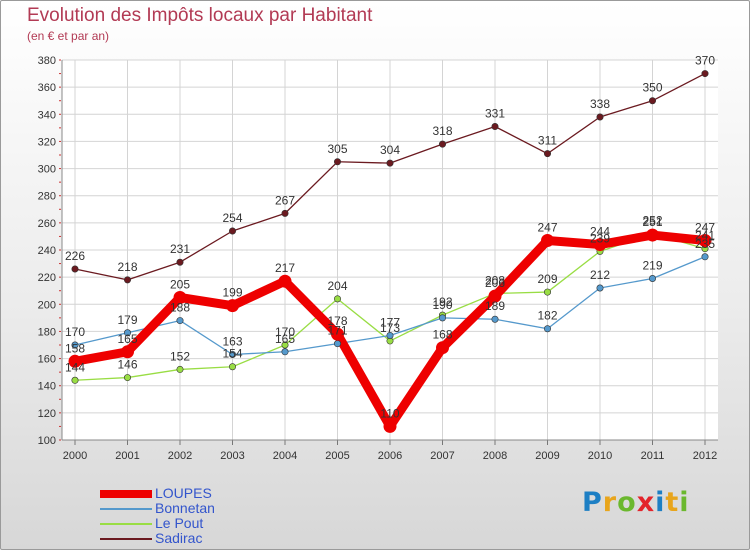 This screenshot has width=750, height=550. What do you see at coordinates (652, 222) in the screenshot?
I see `data-label-loupes: 251` at bounding box center [652, 222].